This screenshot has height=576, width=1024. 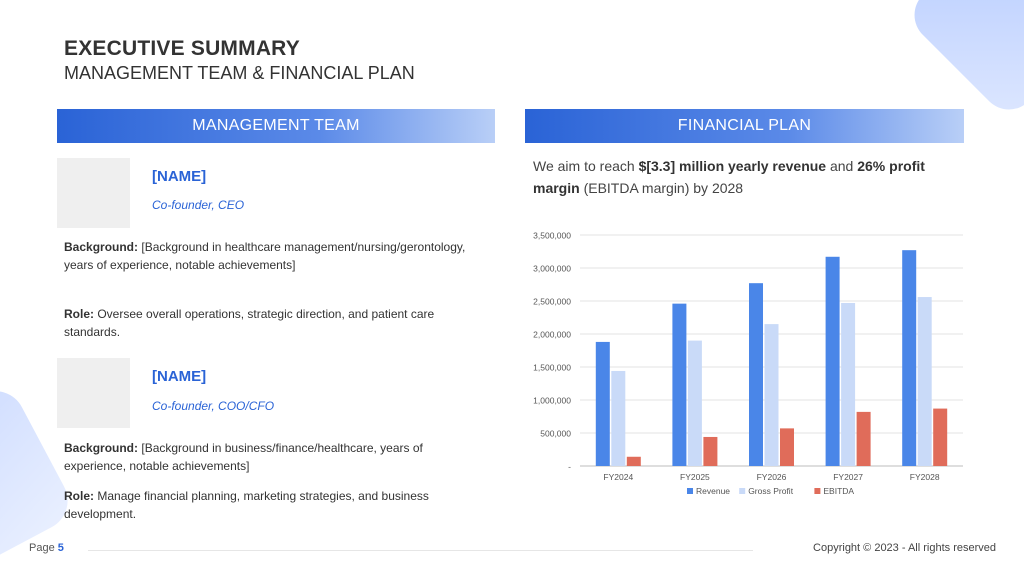 I want to click on management-team-banner-label: MANAGEMENT TEAM, so click(x=276, y=125).